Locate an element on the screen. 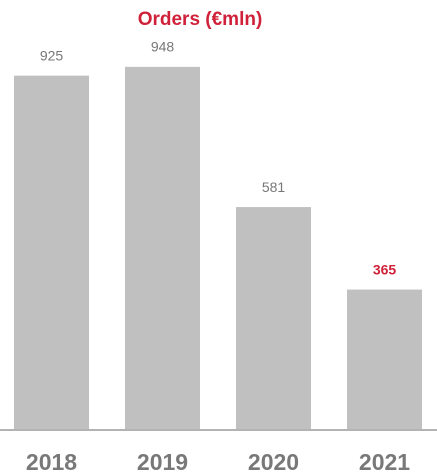 Image resolution: width=437 pixels, height=476 pixels. chart-title: Orders (€mln) is located at coordinates (200, 19).